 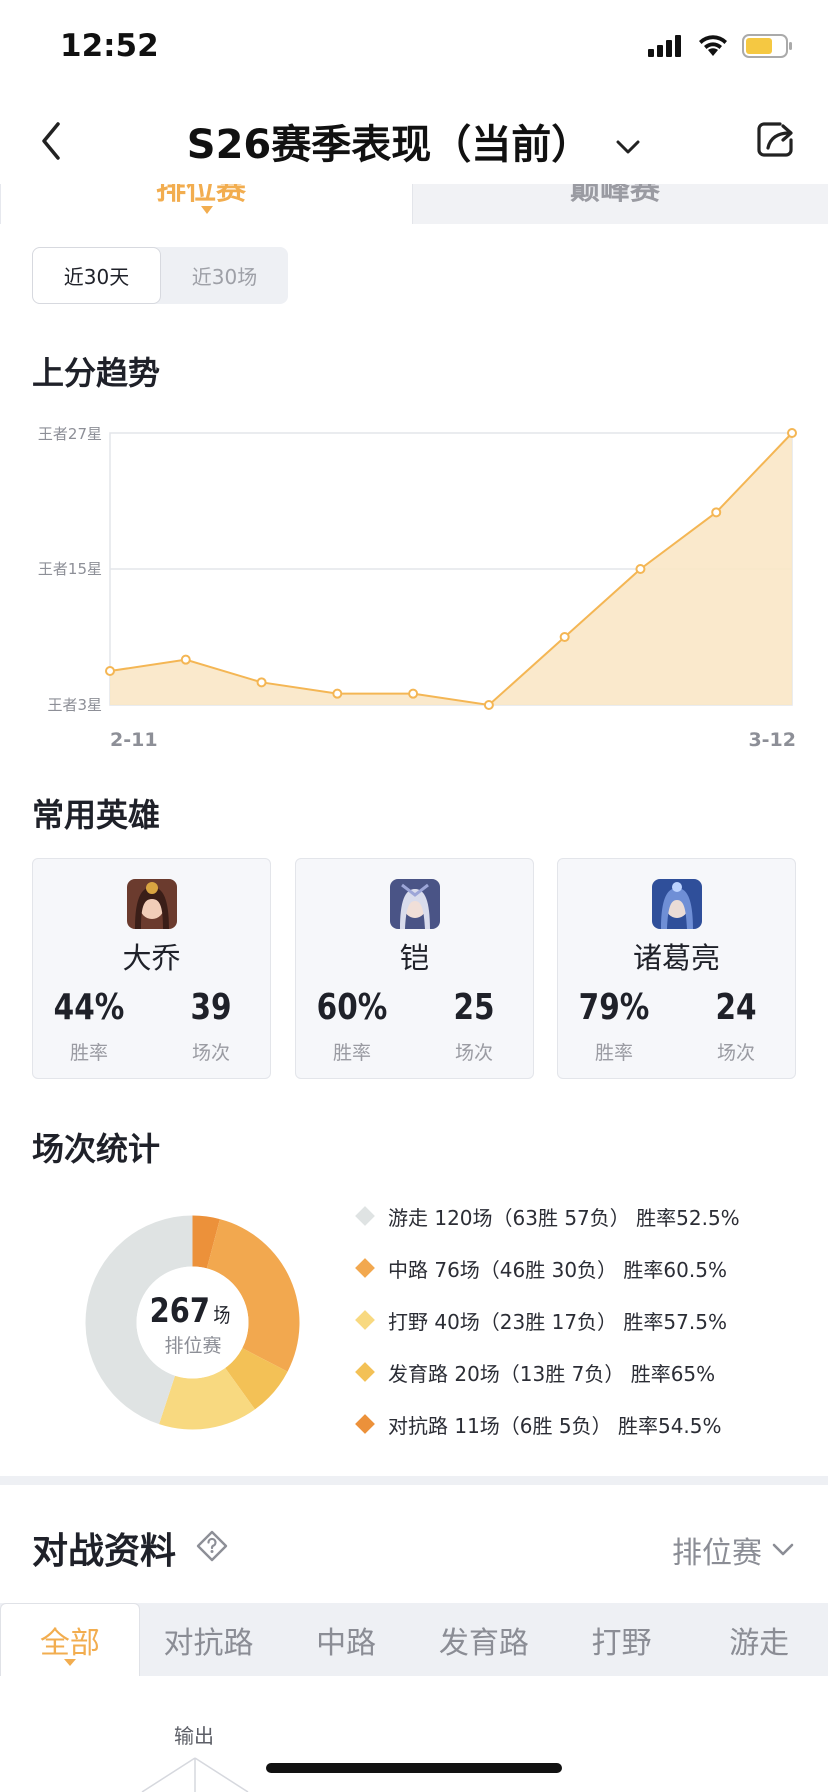 I want to click on role-donut-chart: 267 场 排位赛, so click(x=192, y=1322).